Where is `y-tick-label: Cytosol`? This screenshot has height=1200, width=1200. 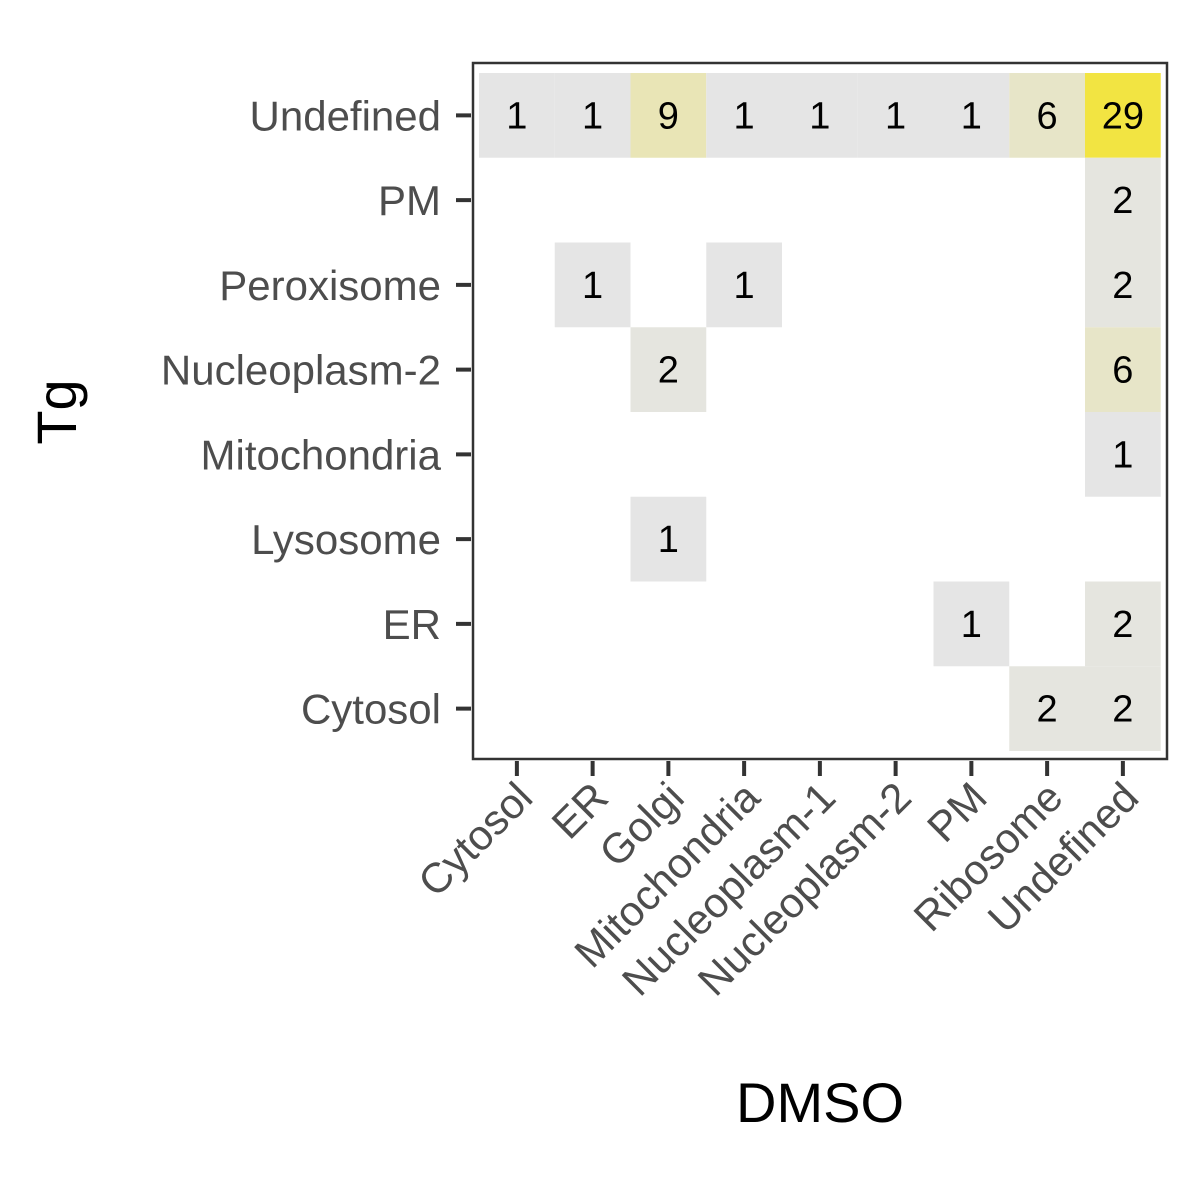
y-tick-label: Cytosol is located at coordinates (371, 709).